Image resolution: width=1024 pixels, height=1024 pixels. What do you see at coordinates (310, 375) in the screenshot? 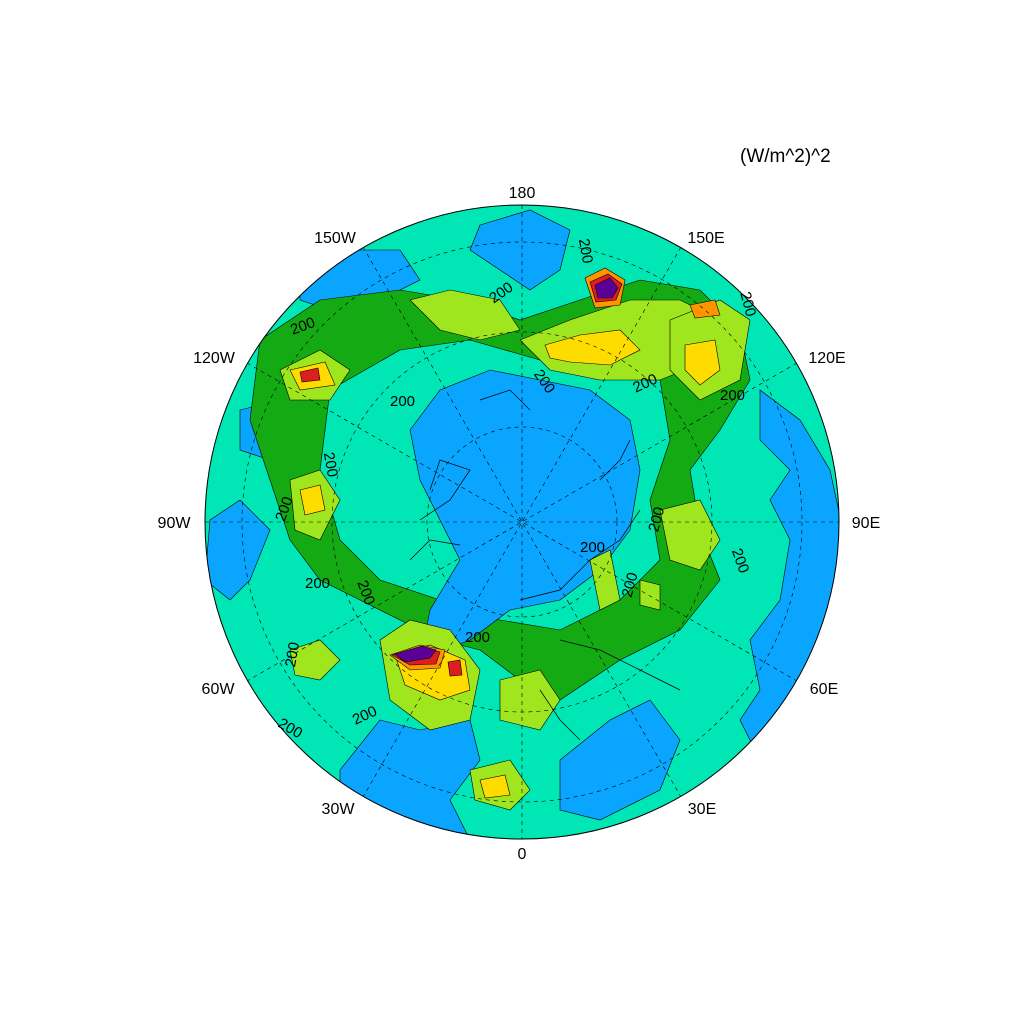
I see `fill-red-w` at bounding box center [310, 375].